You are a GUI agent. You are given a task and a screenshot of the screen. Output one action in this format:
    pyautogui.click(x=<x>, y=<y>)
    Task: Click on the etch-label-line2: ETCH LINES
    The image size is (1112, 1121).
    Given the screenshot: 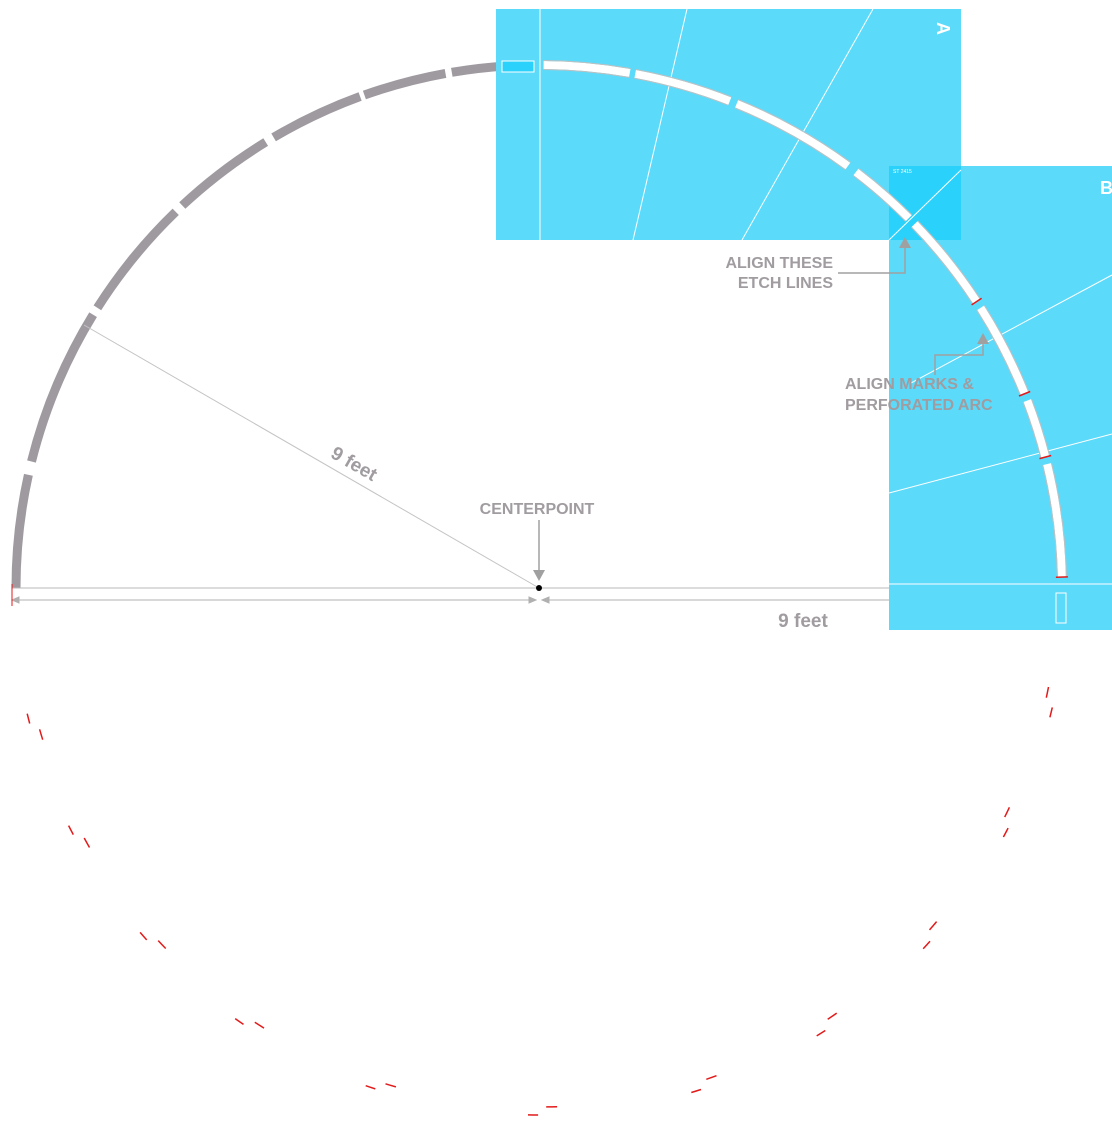 What is the action you would take?
    pyautogui.click(x=785, y=283)
    